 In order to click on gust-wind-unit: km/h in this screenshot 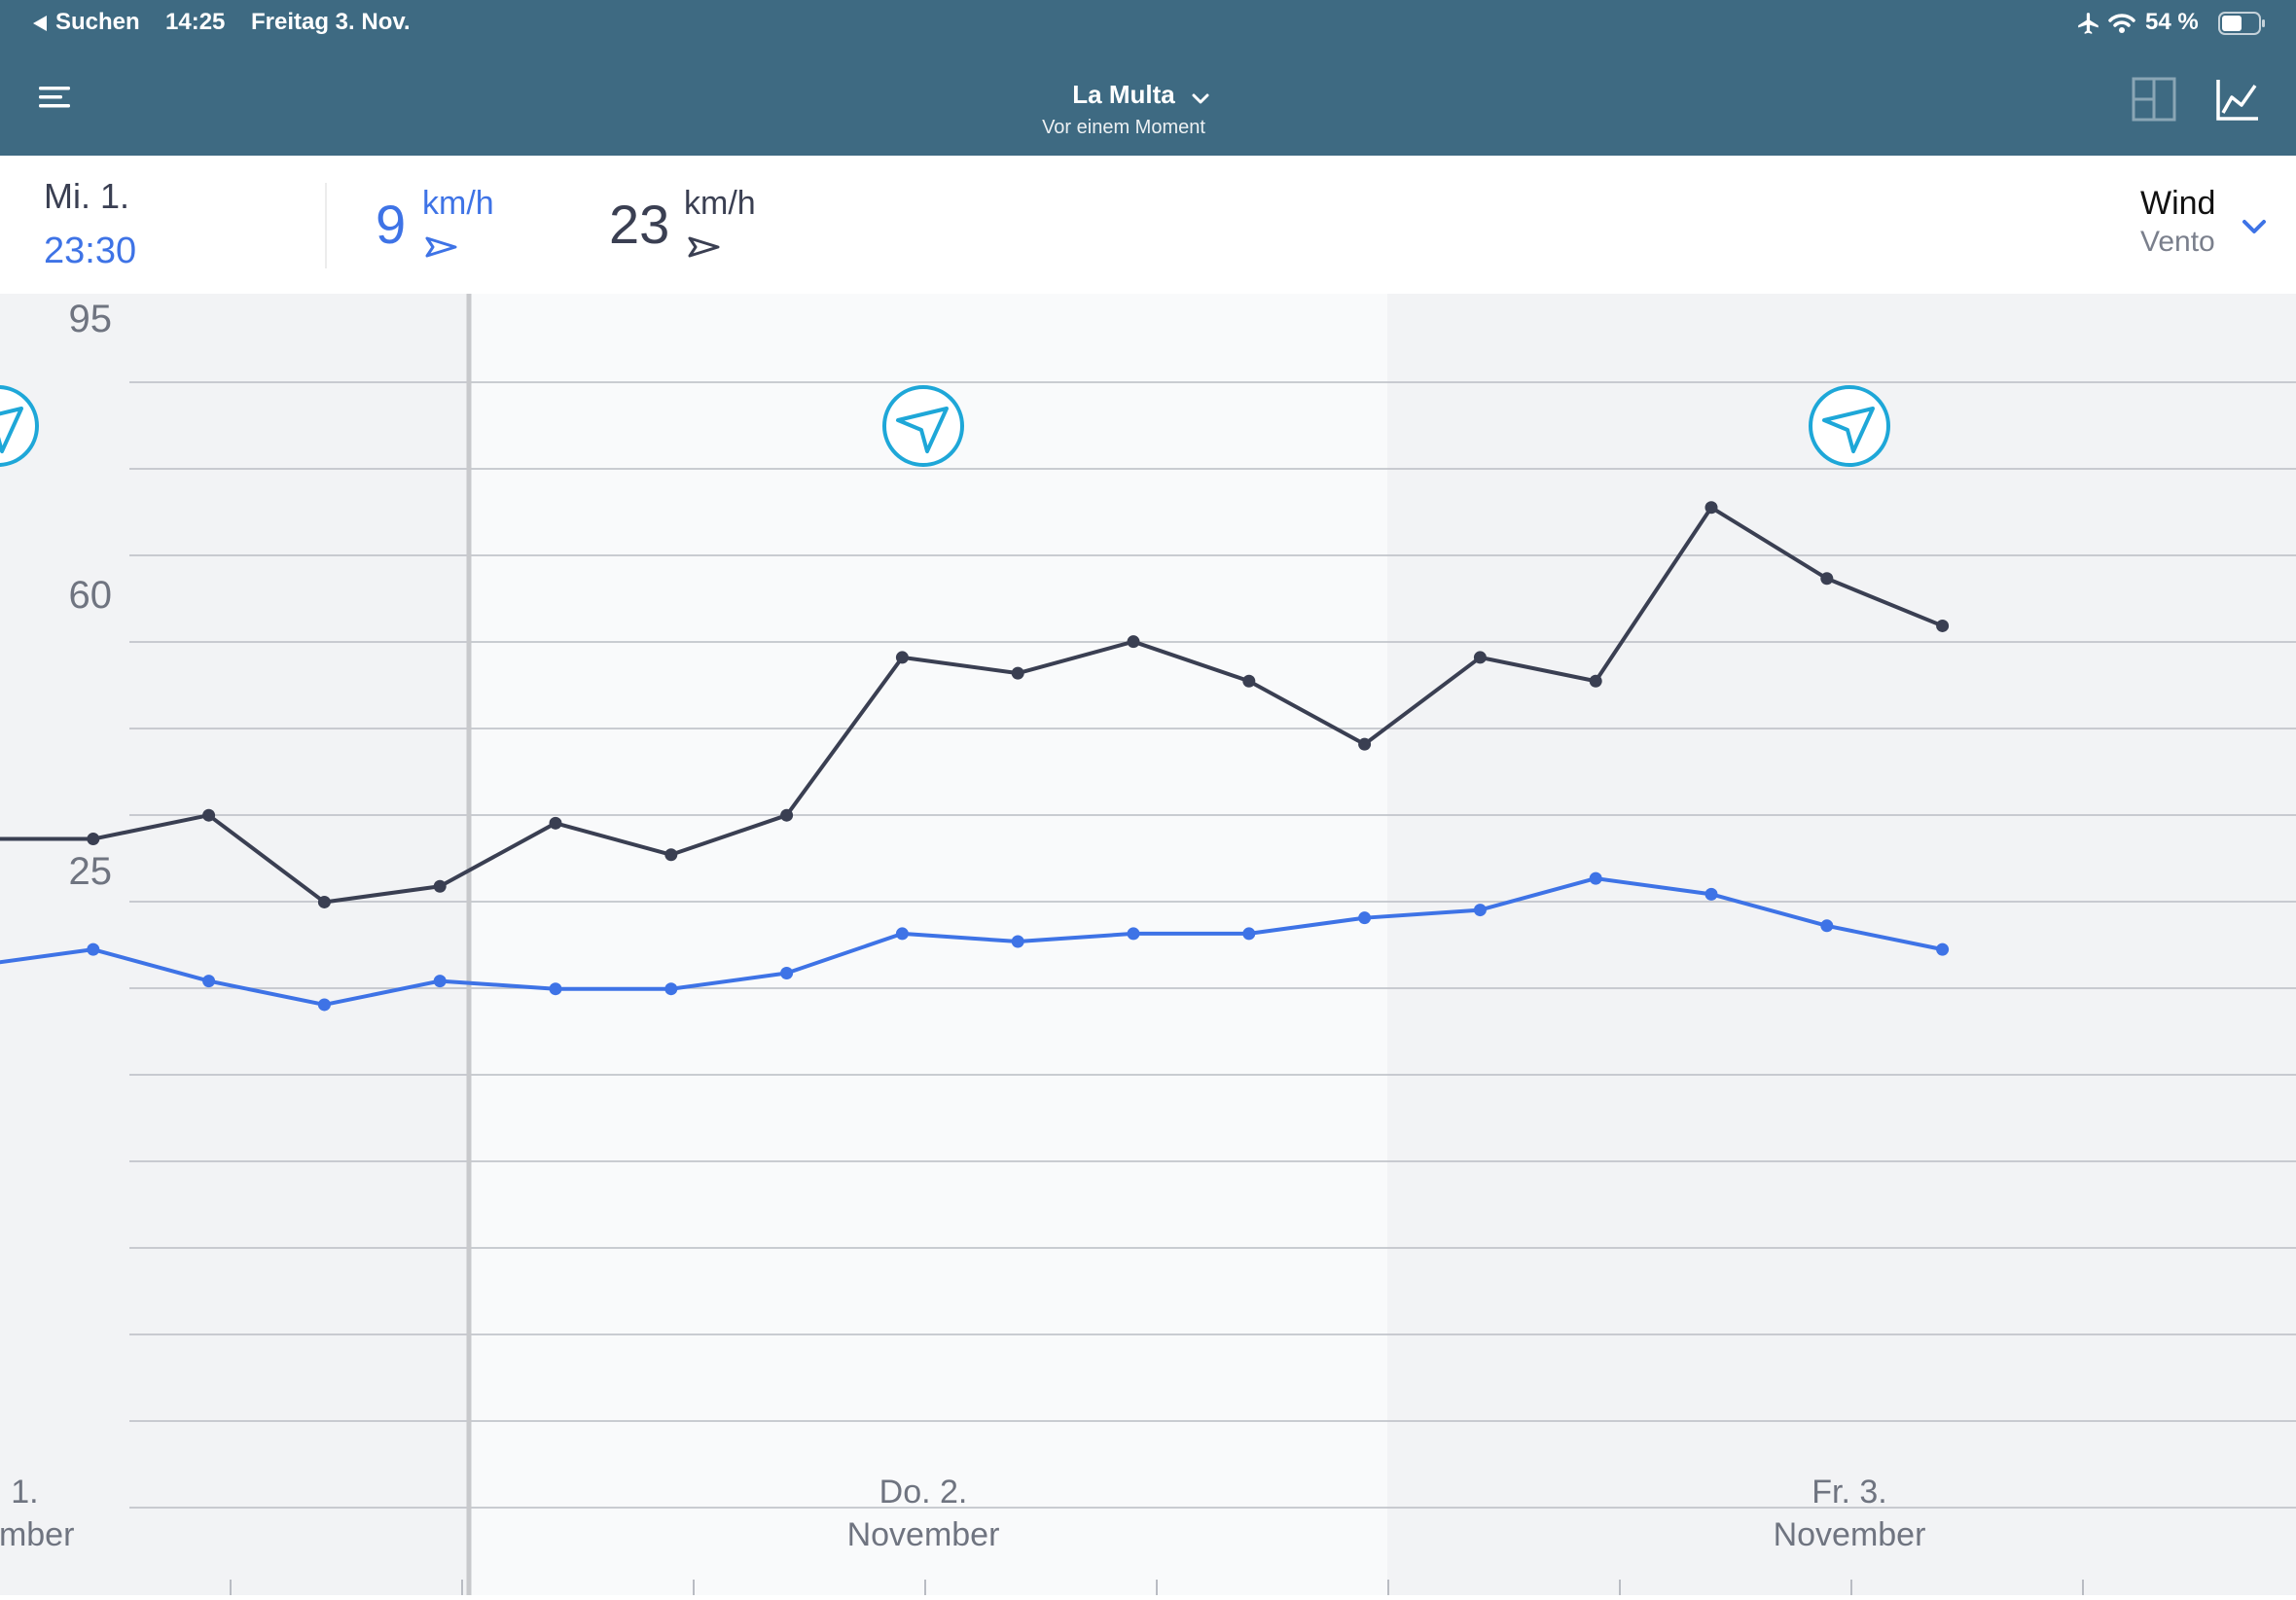, I will do `click(720, 203)`.